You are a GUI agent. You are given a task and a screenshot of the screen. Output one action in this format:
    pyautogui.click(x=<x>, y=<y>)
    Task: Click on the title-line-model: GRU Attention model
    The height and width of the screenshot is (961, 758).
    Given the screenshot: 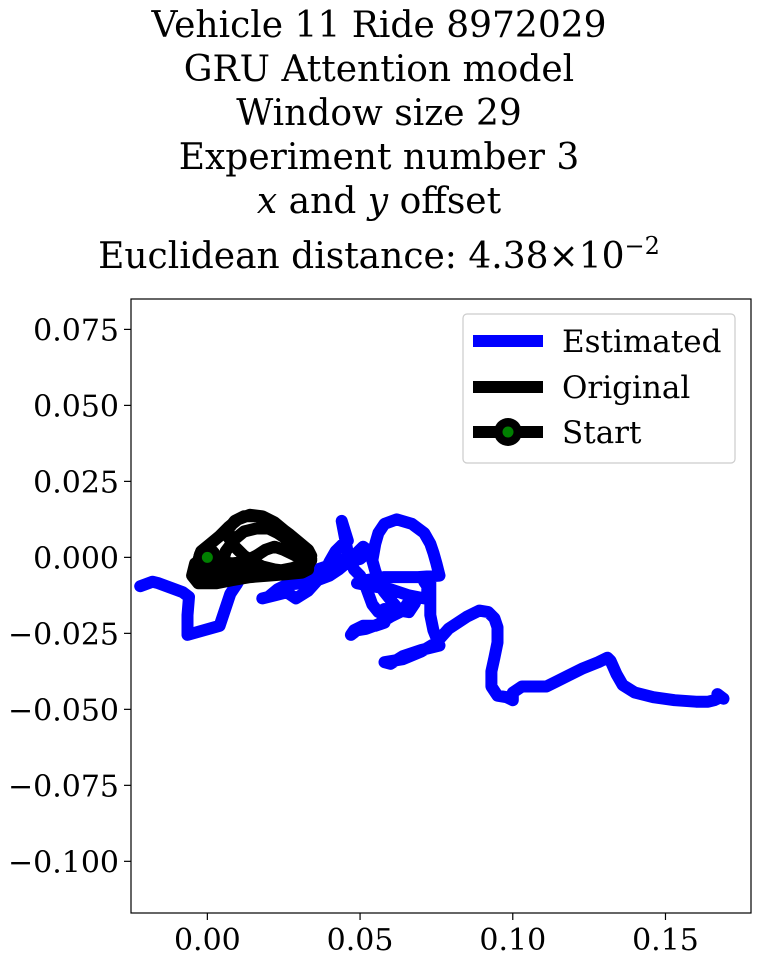 What is the action you would take?
    pyautogui.click(x=379, y=69)
    